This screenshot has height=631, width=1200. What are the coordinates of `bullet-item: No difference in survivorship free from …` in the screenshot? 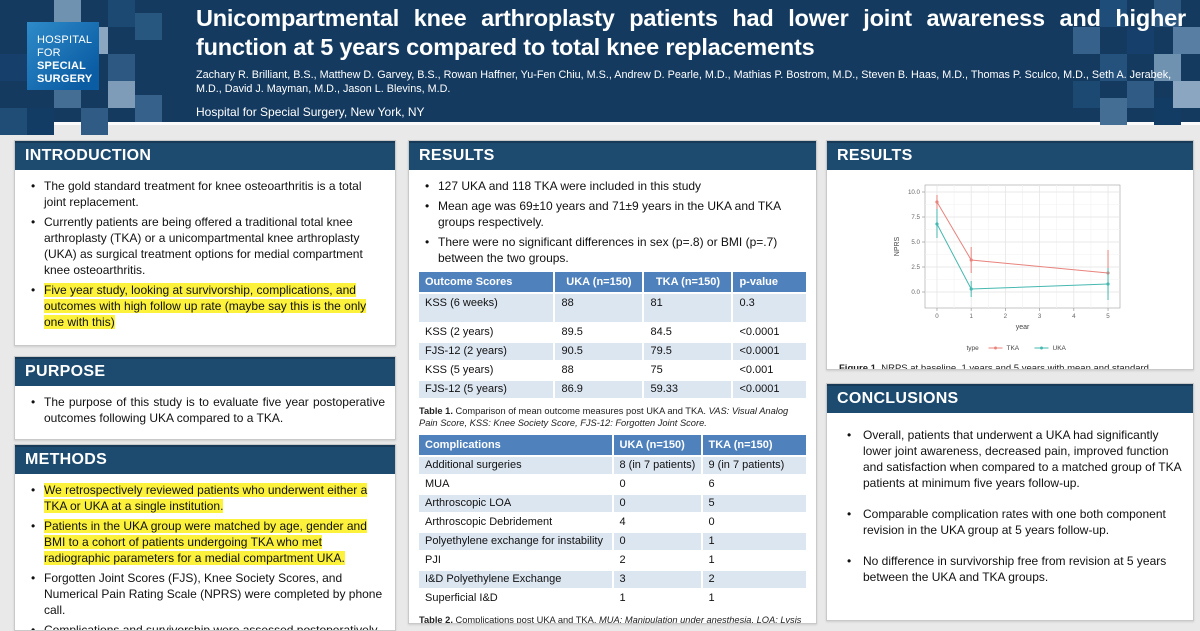 It's located at (1012, 569).